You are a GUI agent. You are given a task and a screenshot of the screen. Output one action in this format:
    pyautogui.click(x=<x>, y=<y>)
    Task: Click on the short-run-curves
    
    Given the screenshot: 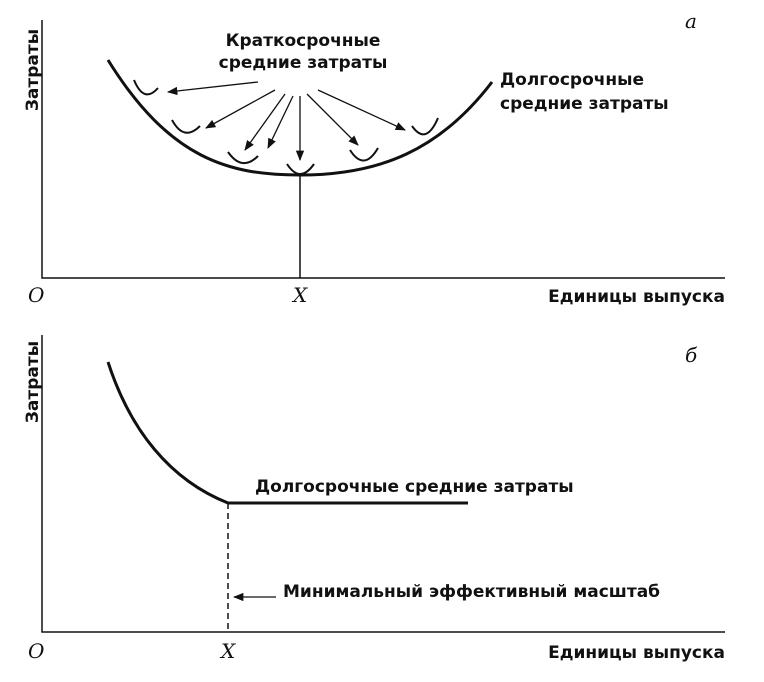 What is the action you would take?
    pyautogui.click(x=286, y=127)
    